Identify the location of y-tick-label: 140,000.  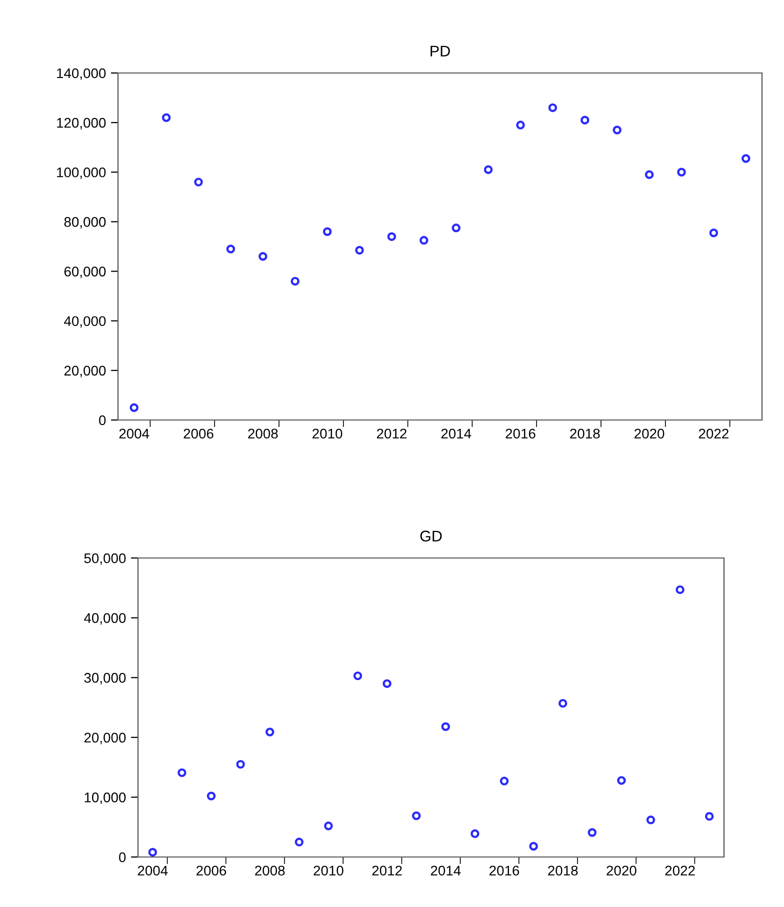
(81, 74).